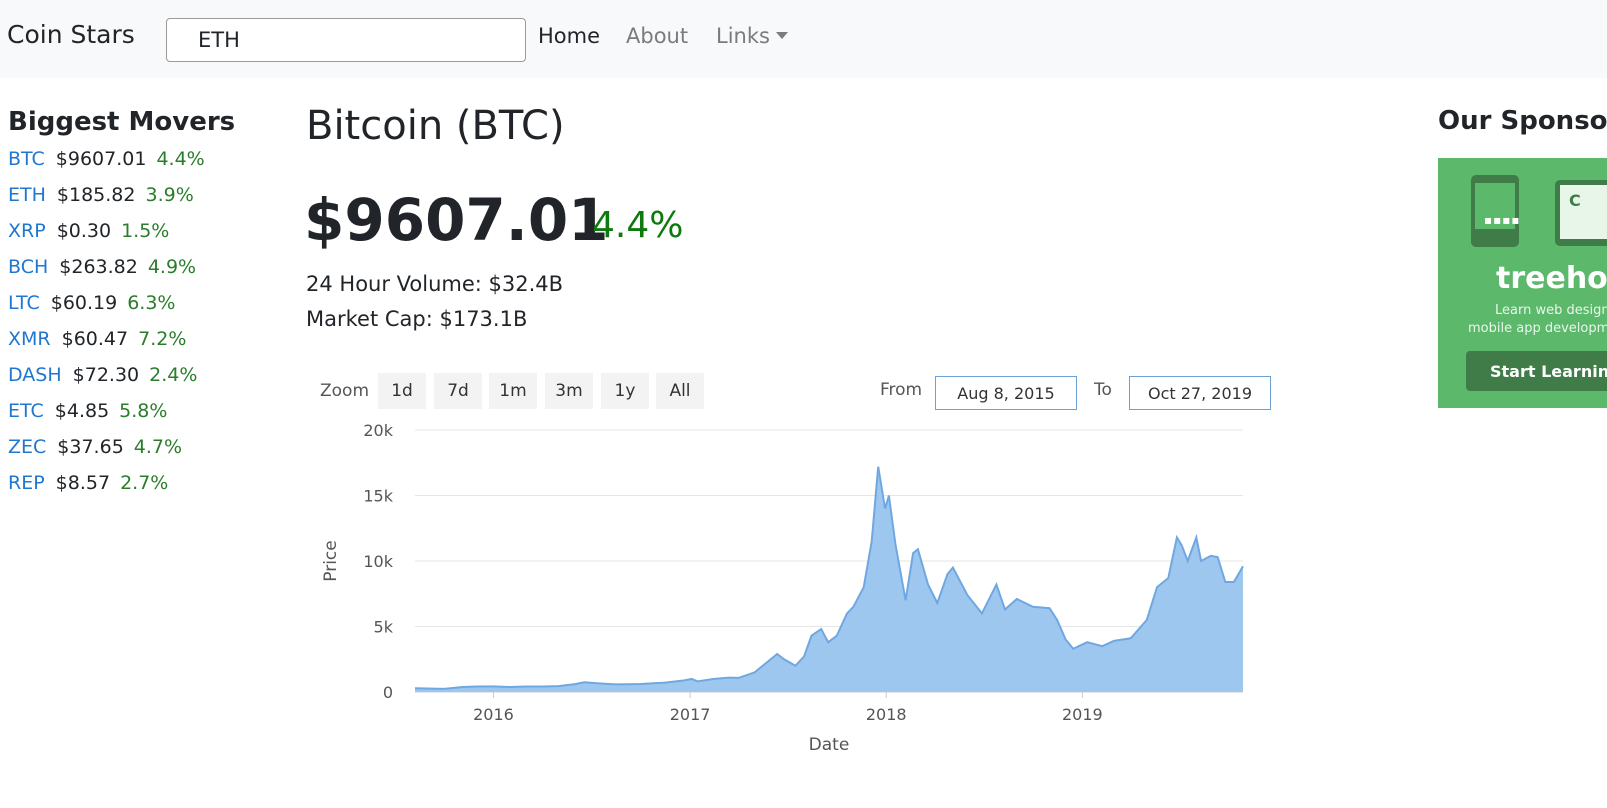  I want to click on x-tick-label: 2017, so click(690, 714).